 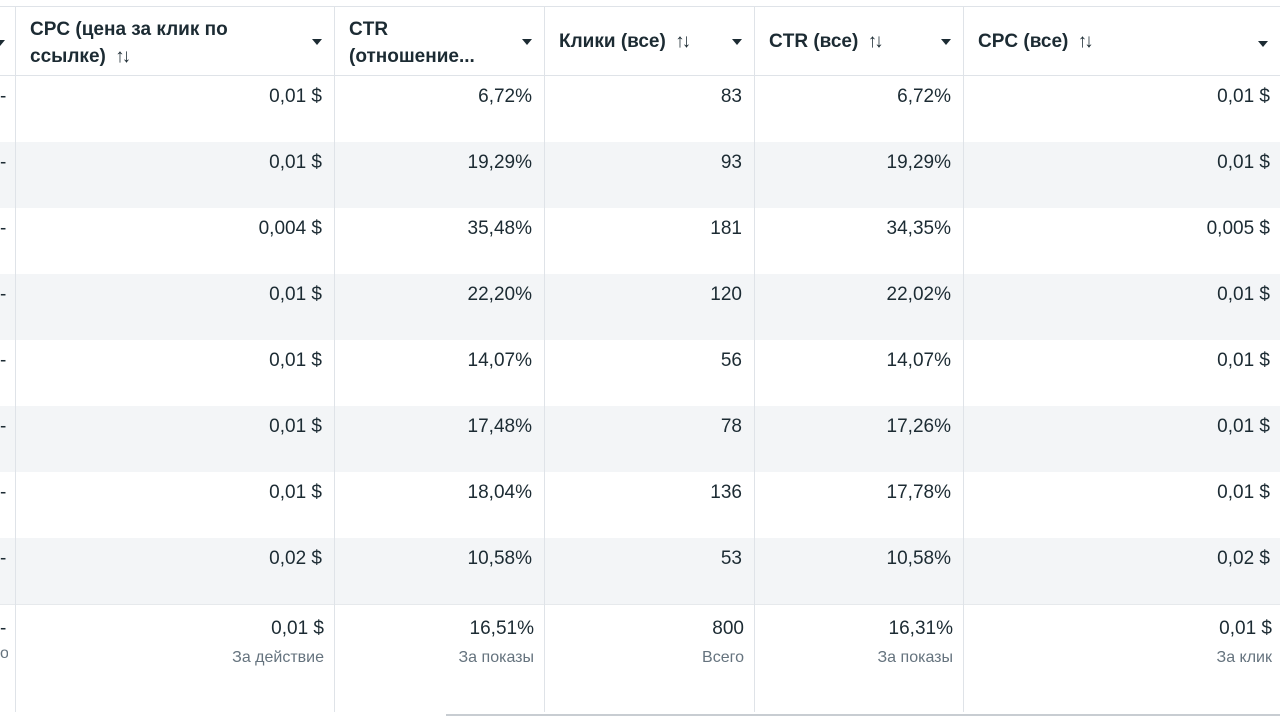 What do you see at coordinates (918, 492) in the screenshot?
I see `ctr-all-cell: 17,78%` at bounding box center [918, 492].